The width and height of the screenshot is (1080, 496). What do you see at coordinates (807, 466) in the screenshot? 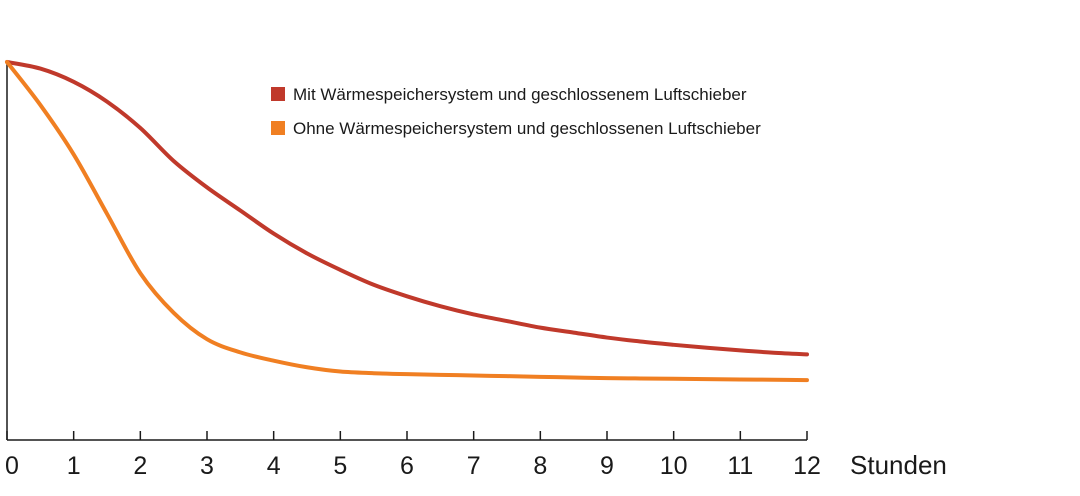
I see `x-tick-label: 12` at bounding box center [807, 466].